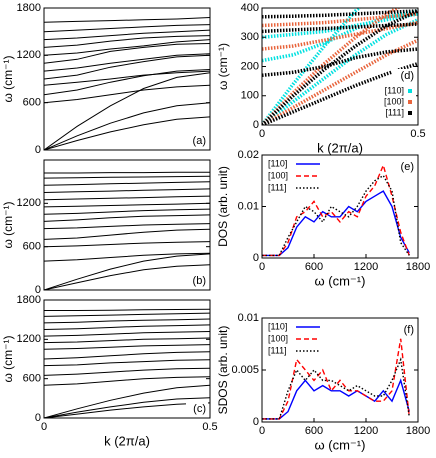  Describe the element at coordinates (248, 206) in the screenshot. I see `y-tick-label: 0.01` at that location.